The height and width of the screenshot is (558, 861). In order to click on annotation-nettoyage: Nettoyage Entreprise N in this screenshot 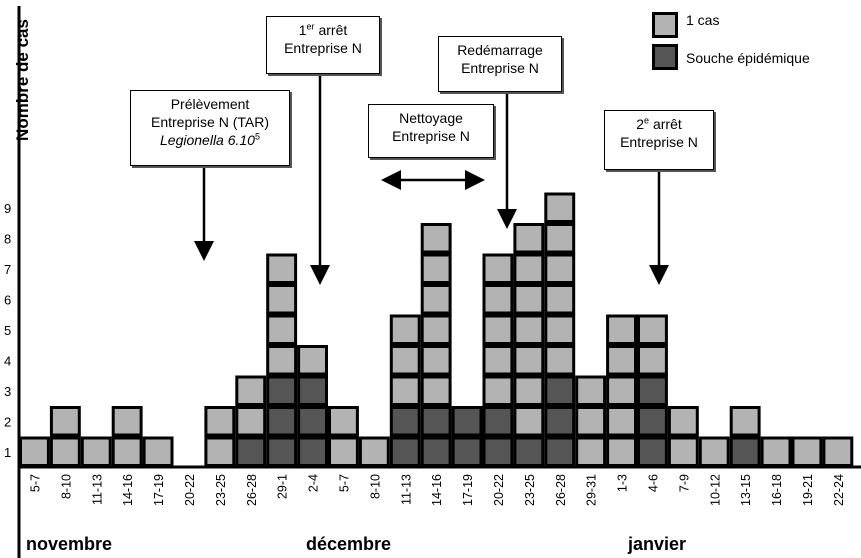, I will do `click(431, 131)`.